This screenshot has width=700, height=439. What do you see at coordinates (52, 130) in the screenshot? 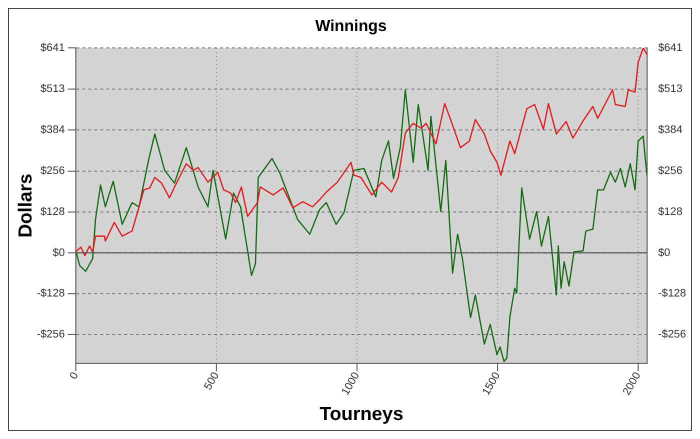
I see `y-tick-label: $384` at bounding box center [52, 130].